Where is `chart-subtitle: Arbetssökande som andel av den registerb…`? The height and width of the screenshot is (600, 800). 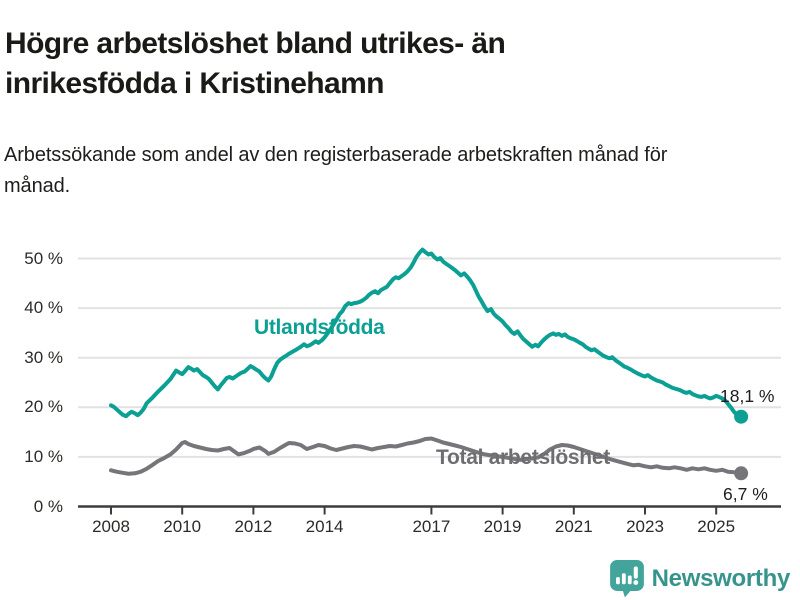
chart-subtitle: Arbetssökande som andel av den registerb… is located at coordinates (336, 170).